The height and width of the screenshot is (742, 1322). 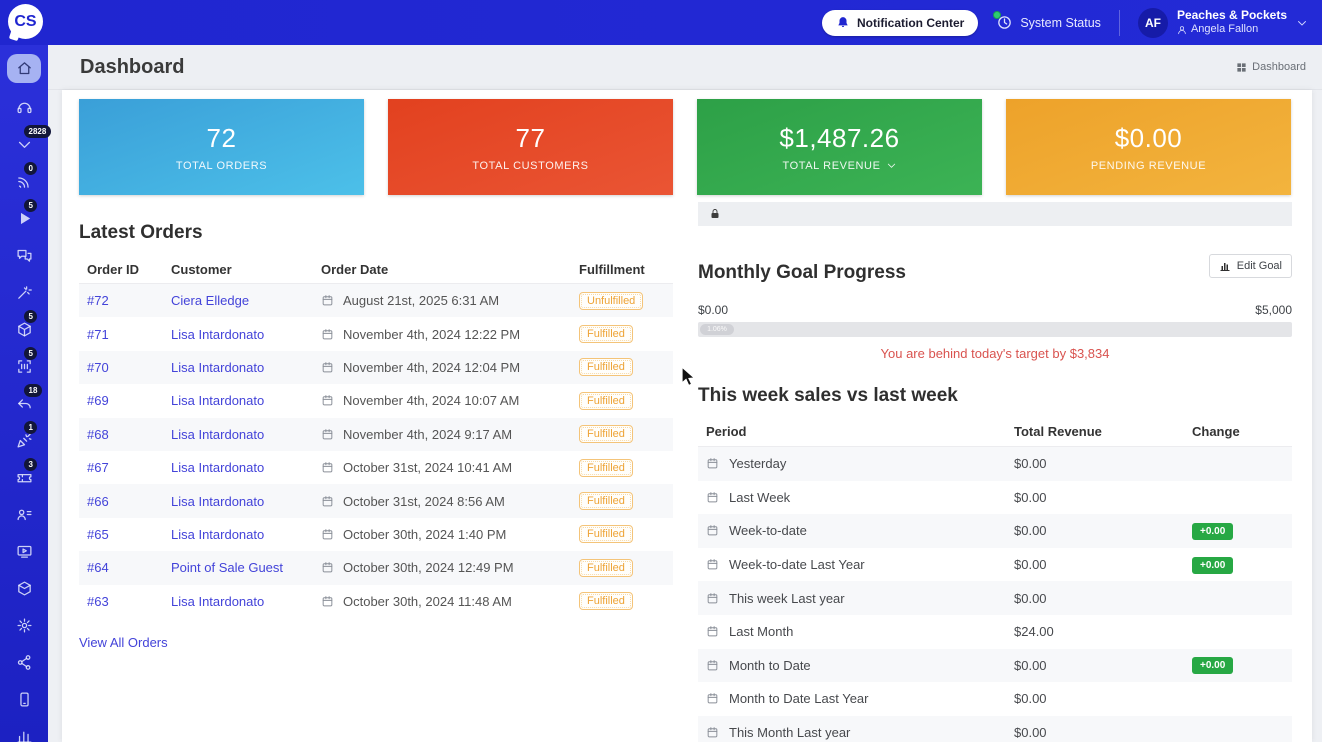 I want to click on order-id-link: #65, so click(x=98, y=534).